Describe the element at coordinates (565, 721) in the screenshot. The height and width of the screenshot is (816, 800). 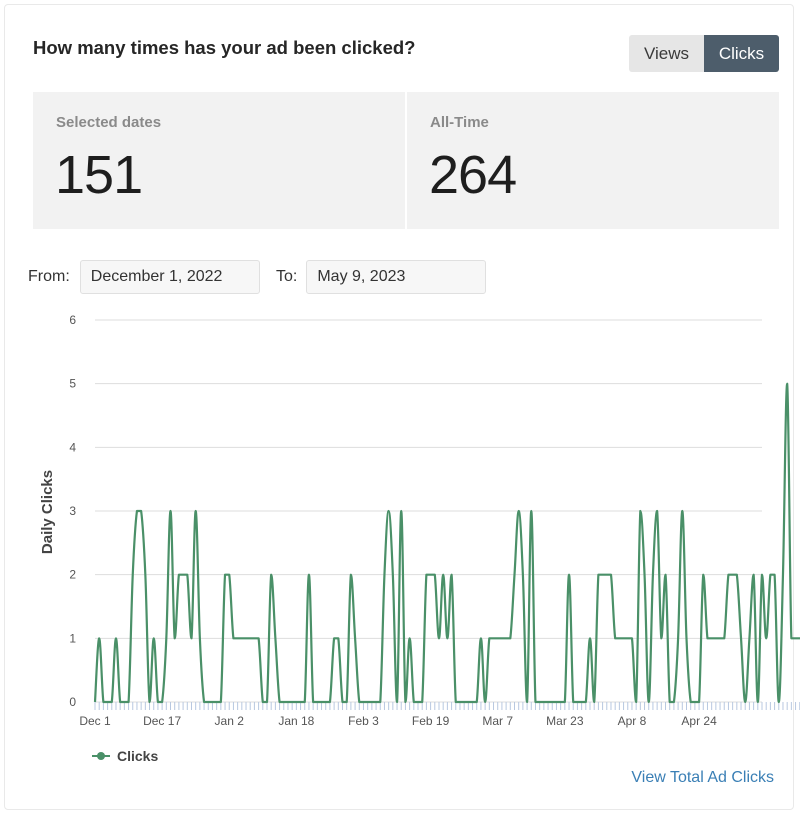
I see `x-tick-label: Mar 23` at that location.